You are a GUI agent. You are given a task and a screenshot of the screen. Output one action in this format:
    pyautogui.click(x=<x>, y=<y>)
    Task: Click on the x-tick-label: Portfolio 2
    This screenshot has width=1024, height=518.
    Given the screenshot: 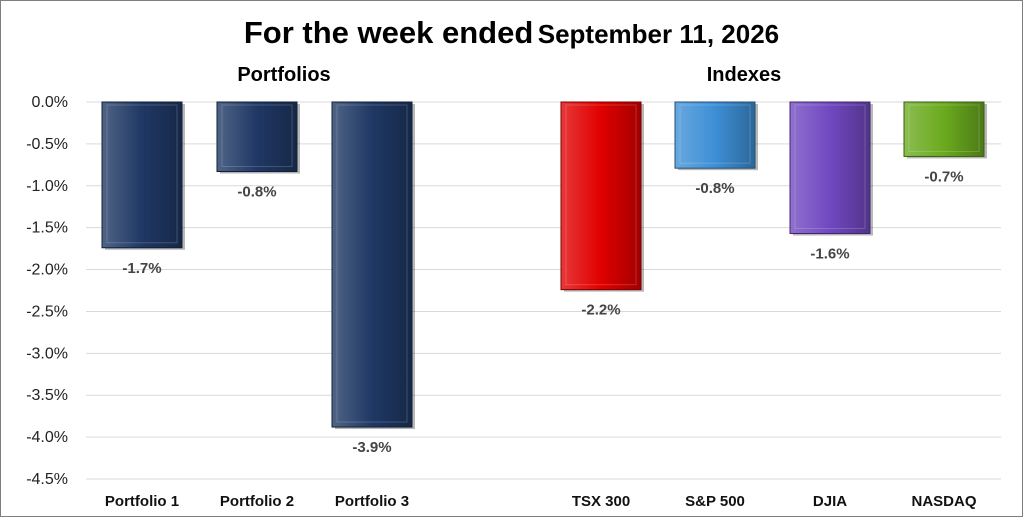 What is the action you would take?
    pyautogui.click(x=257, y=501)
    